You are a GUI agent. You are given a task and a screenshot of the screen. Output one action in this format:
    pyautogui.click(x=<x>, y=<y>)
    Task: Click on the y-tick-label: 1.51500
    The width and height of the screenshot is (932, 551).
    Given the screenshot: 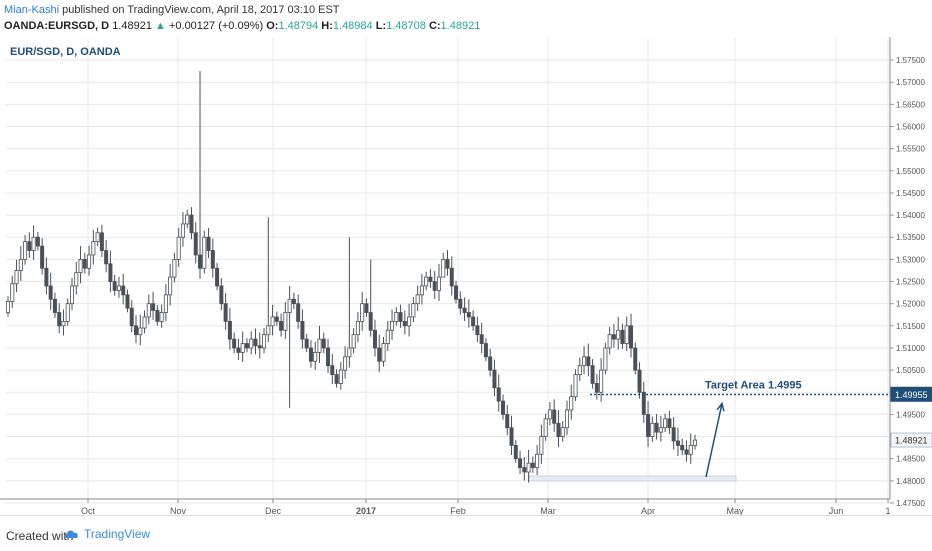 What is the action you would take?
    pyautogui.click(x=910, y=326)
    